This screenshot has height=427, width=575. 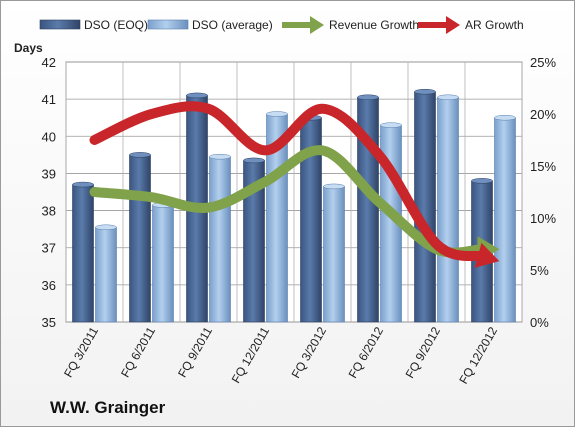 I want to click on y-left-tick-label: 37, so click(x=49, y=248).